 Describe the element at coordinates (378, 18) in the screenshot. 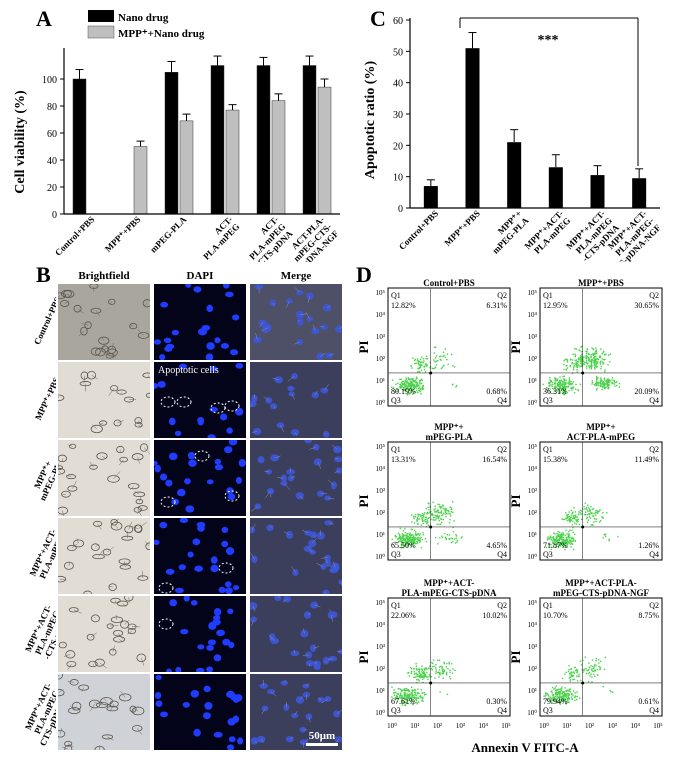

I see `panel-c-letter: C` at that location.